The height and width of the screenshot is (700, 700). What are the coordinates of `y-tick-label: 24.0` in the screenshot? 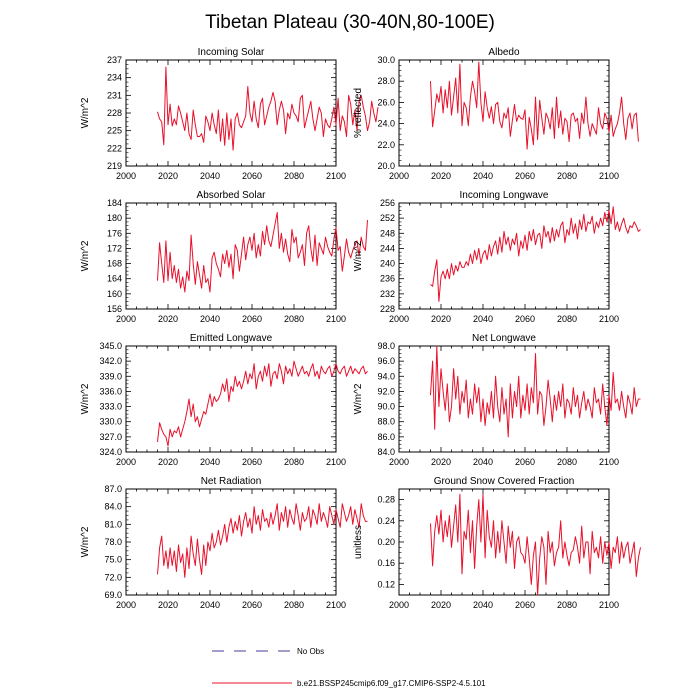 It's located at (386, 124).